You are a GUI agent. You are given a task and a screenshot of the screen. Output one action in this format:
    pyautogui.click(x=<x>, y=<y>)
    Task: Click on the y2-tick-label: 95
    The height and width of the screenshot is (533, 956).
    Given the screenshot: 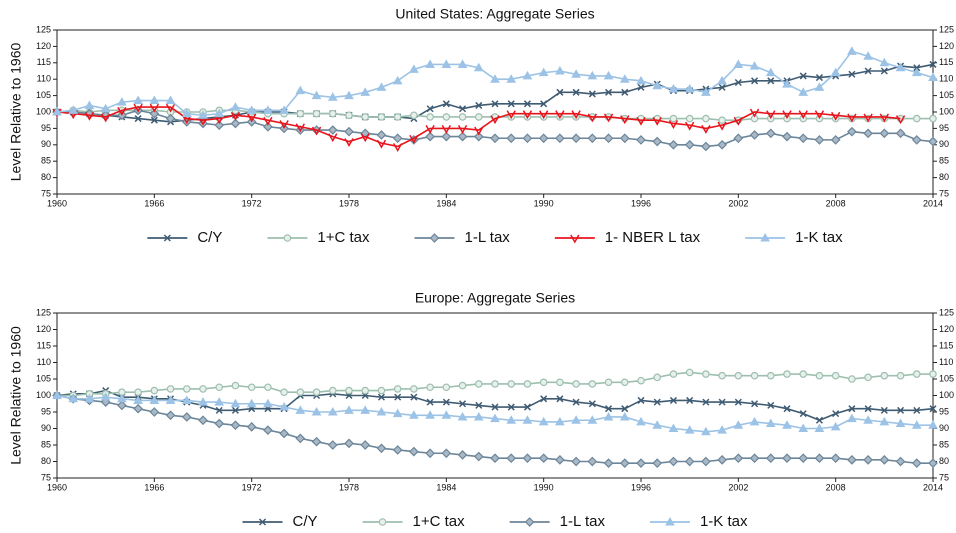 What is the action you would take?
    pyautogui.click(x=944, y=411)
    